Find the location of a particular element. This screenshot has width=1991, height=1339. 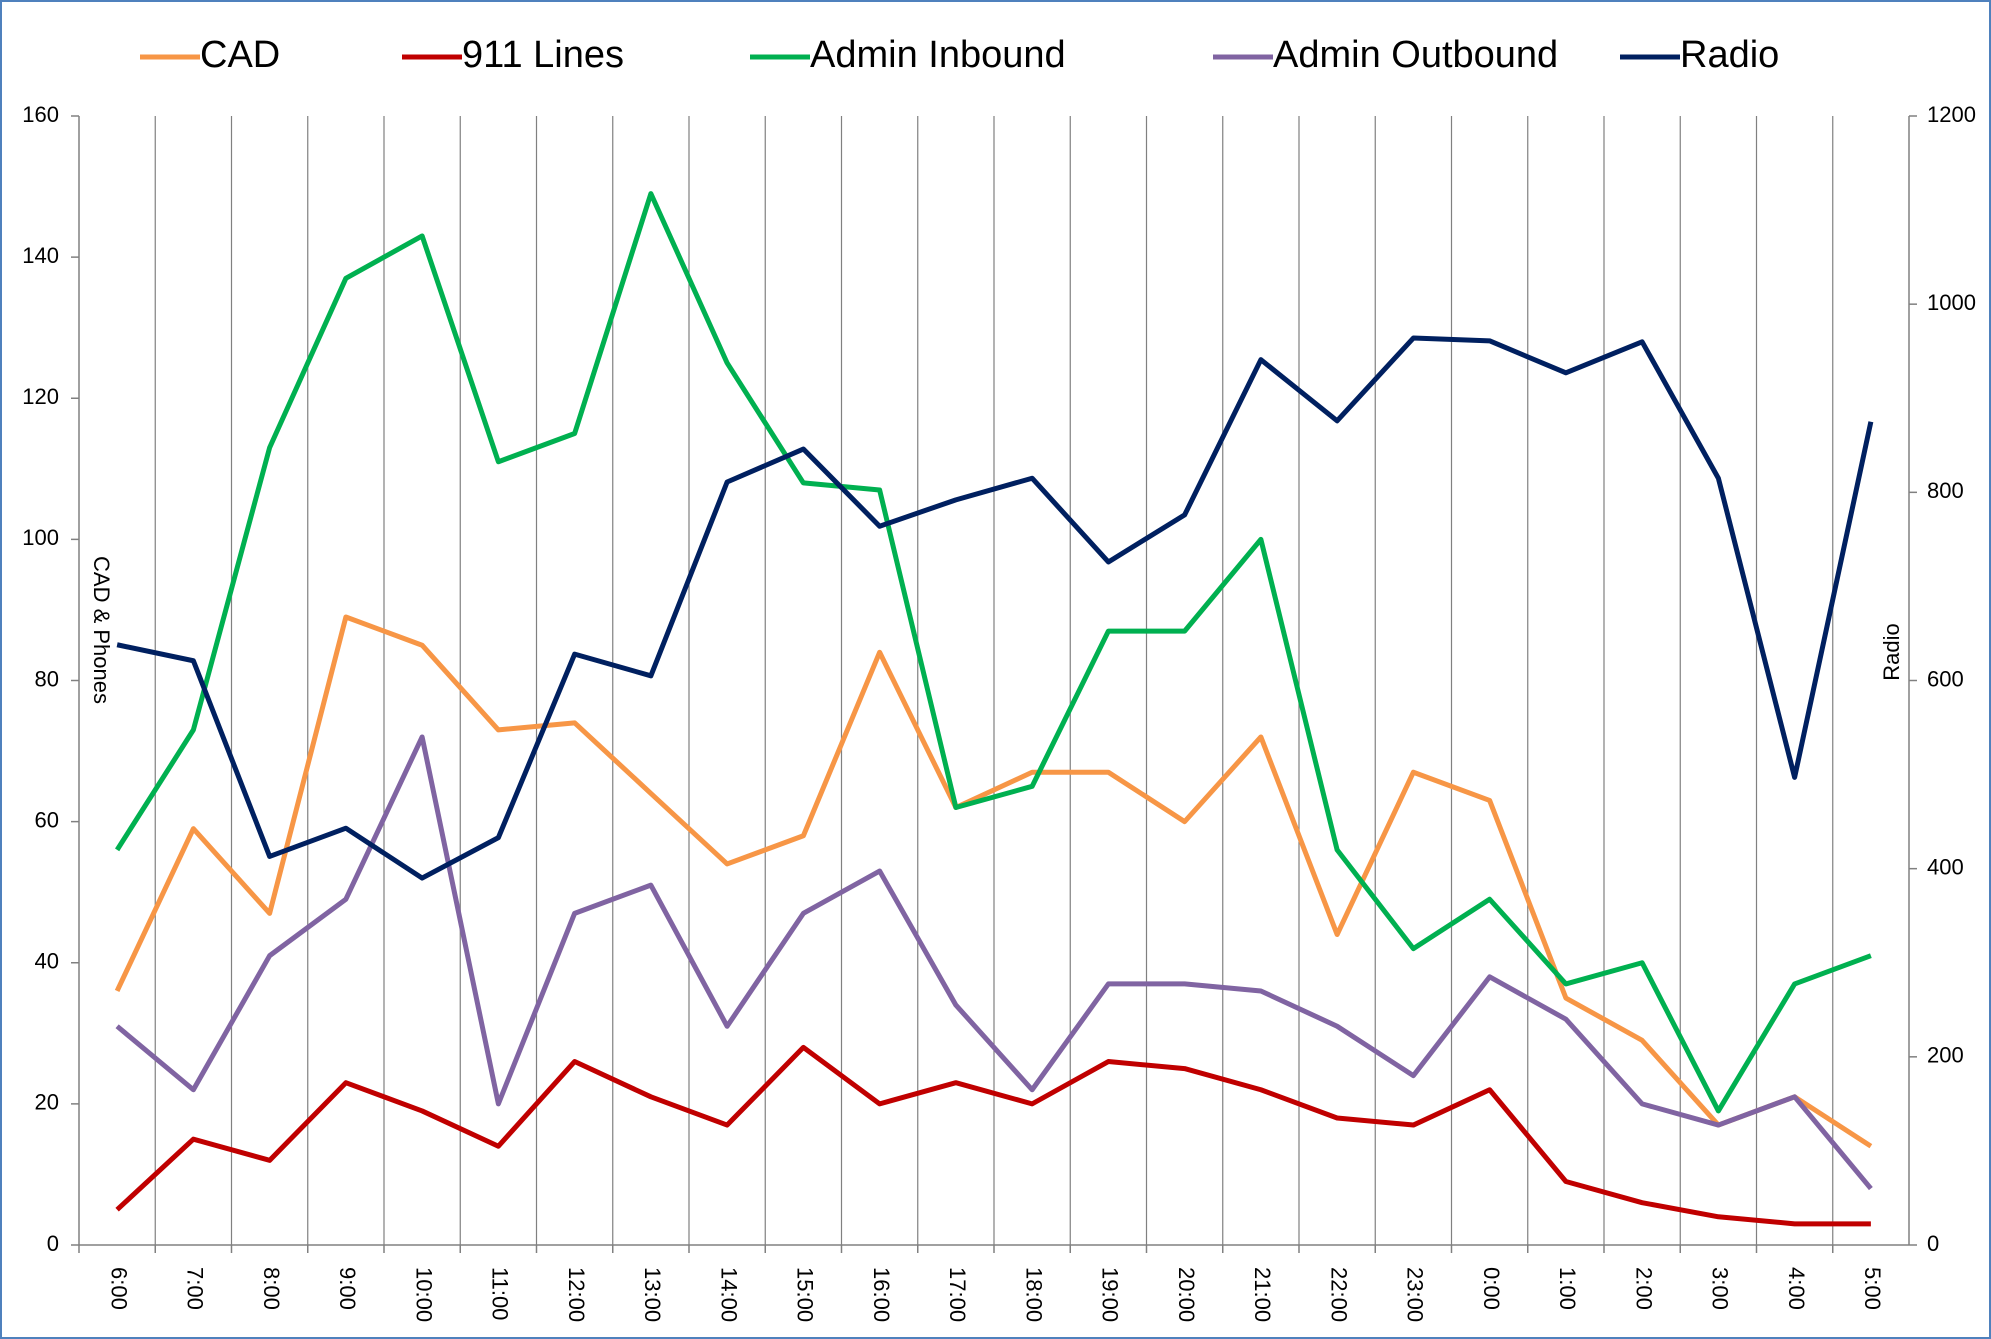

y2-tick-label: 1000 is located at coordinates (1951, 302).